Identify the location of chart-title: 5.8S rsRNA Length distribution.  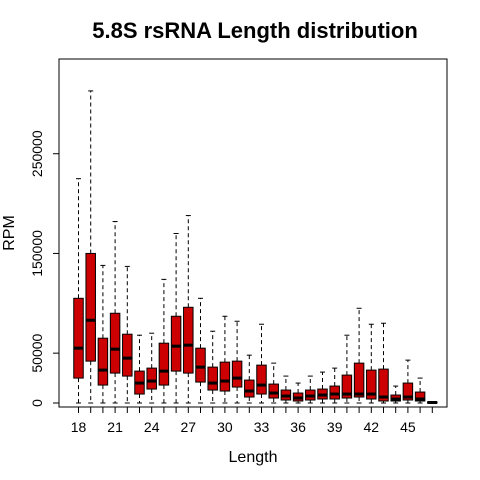
(255, 30).